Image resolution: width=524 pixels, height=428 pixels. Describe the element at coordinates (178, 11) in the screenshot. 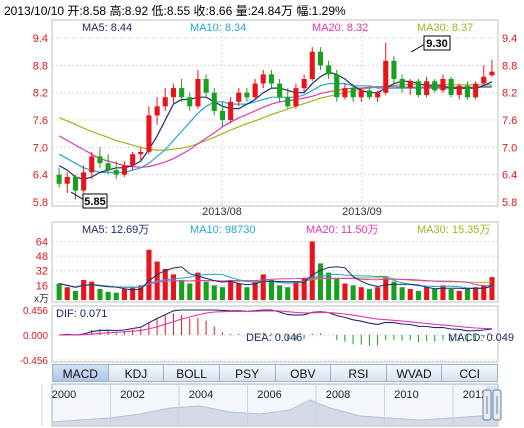

I see `low-value: 8.55` at that location.